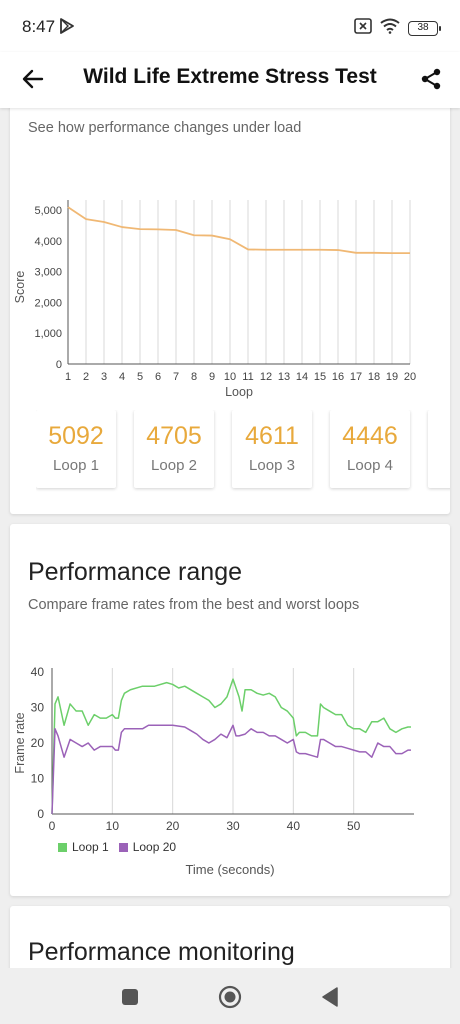 The height and width of the screenshot is (1024, 460). I want to click on loop-score: 5092, so click(76, 436).